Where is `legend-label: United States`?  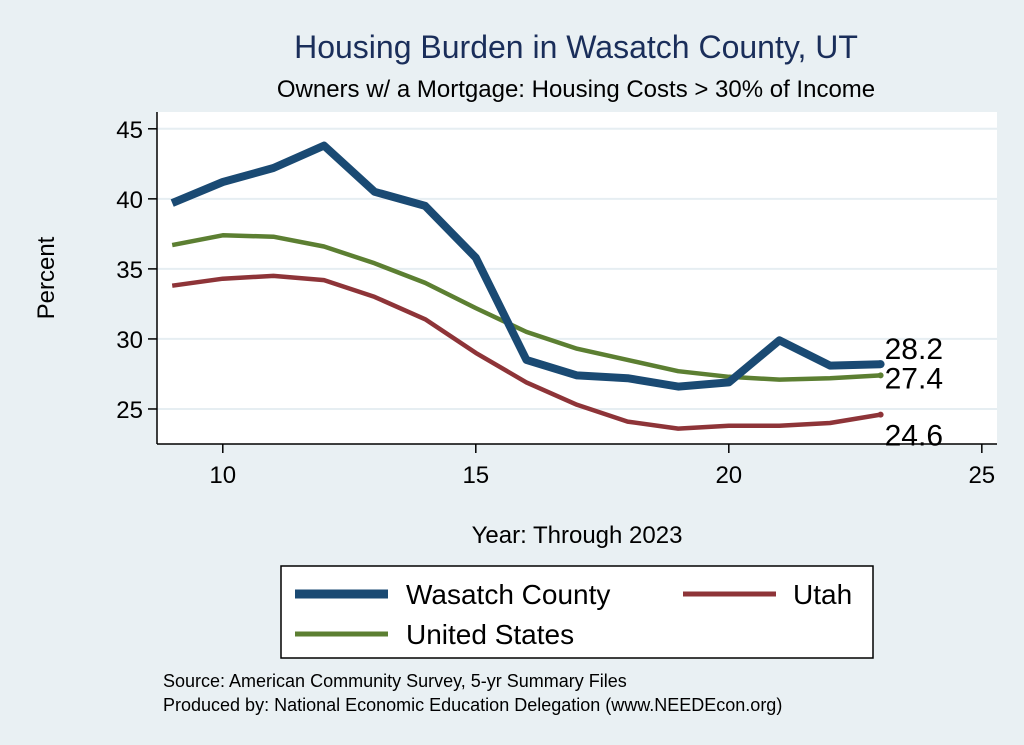
legend-label: United States is located at coordinates (490, 634).